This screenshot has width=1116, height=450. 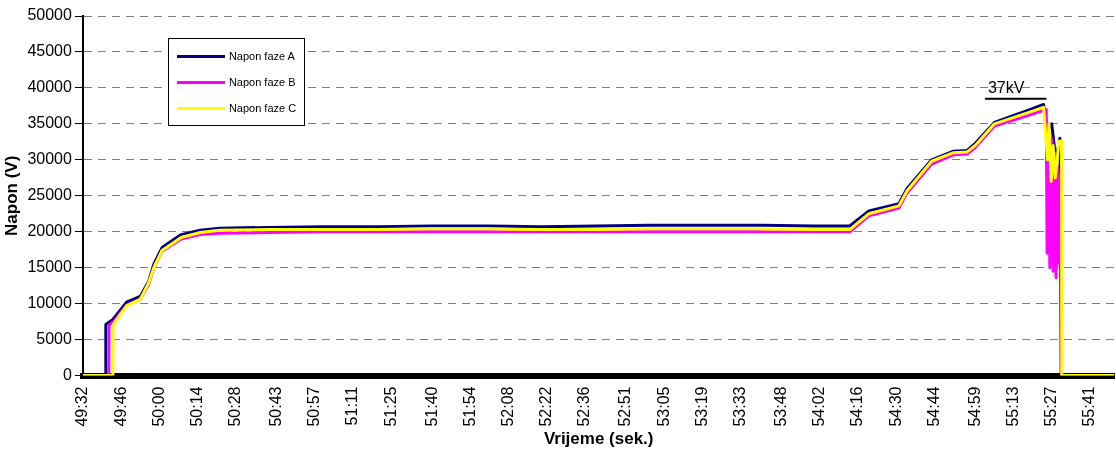 I want to click on x-tick-label: 52:51, so click(x=625, y=406).